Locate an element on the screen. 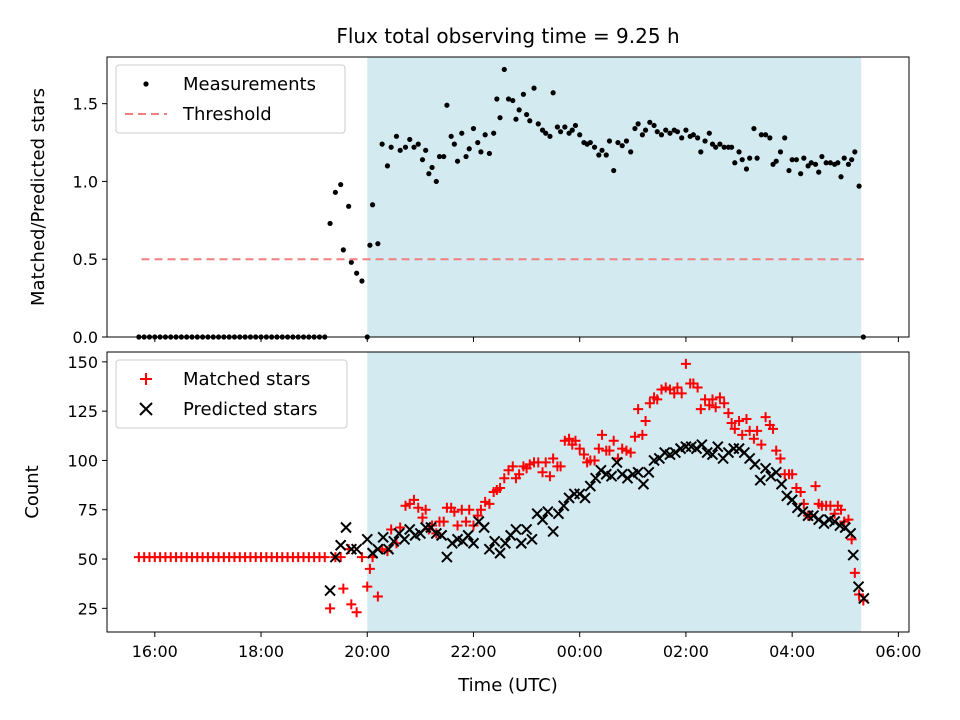 The image size is (960, 720). top-legend: Measurements Threshold is located at coordinates (230, 99).